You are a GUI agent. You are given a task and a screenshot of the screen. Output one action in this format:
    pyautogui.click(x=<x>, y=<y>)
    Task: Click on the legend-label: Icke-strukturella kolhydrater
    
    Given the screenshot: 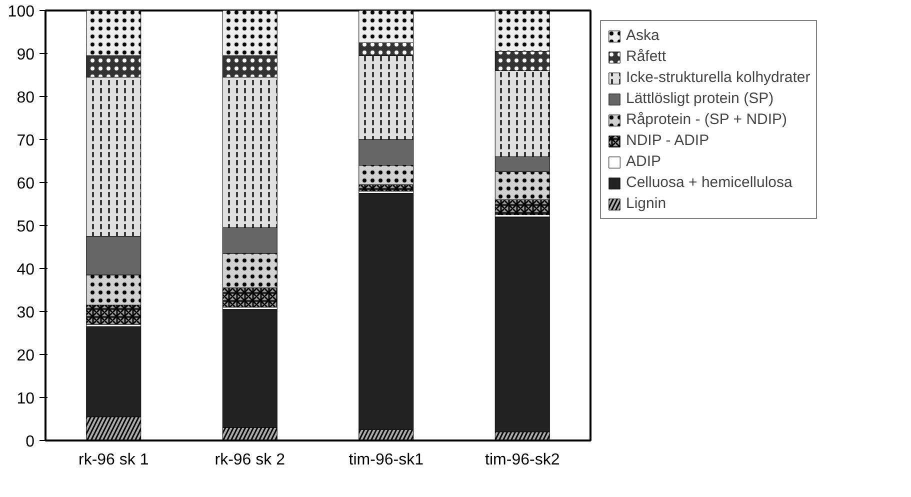 What is the action you would take?
    pyautogui.click(x=718, y=77)
    